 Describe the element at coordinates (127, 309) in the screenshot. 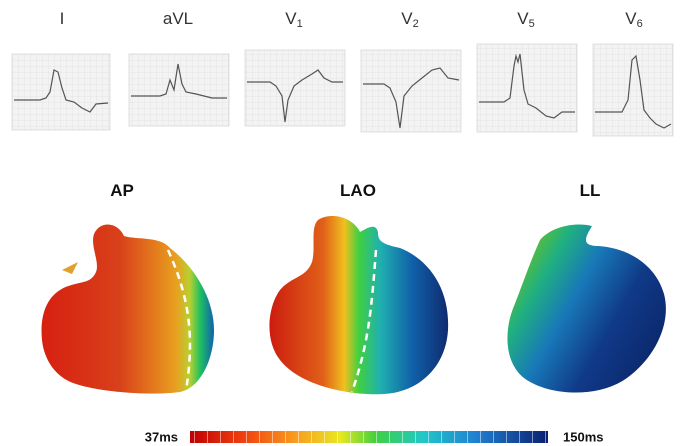

I see `heart-map-ap` at that location.